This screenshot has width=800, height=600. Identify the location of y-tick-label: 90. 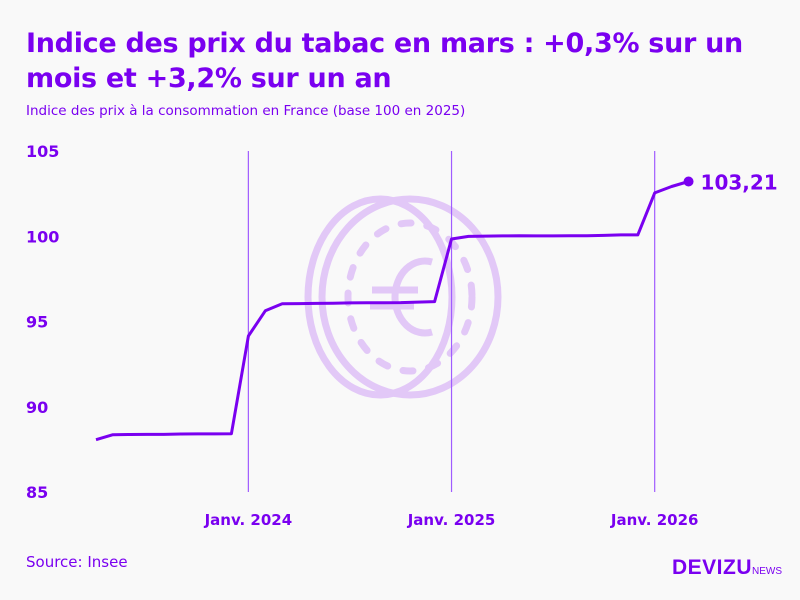
(37, 407).